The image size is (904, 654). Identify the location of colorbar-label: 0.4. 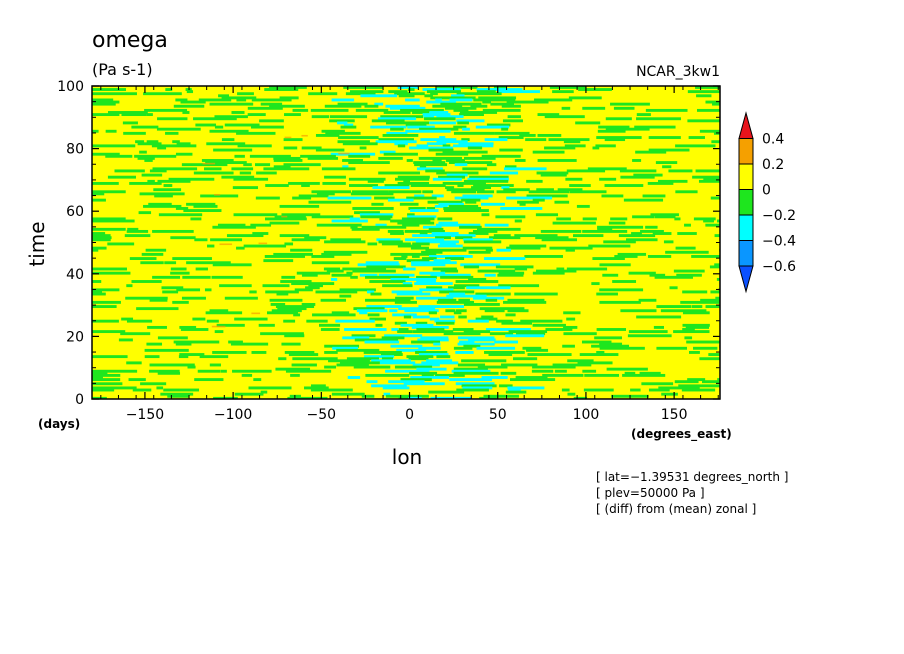
(773, 140).